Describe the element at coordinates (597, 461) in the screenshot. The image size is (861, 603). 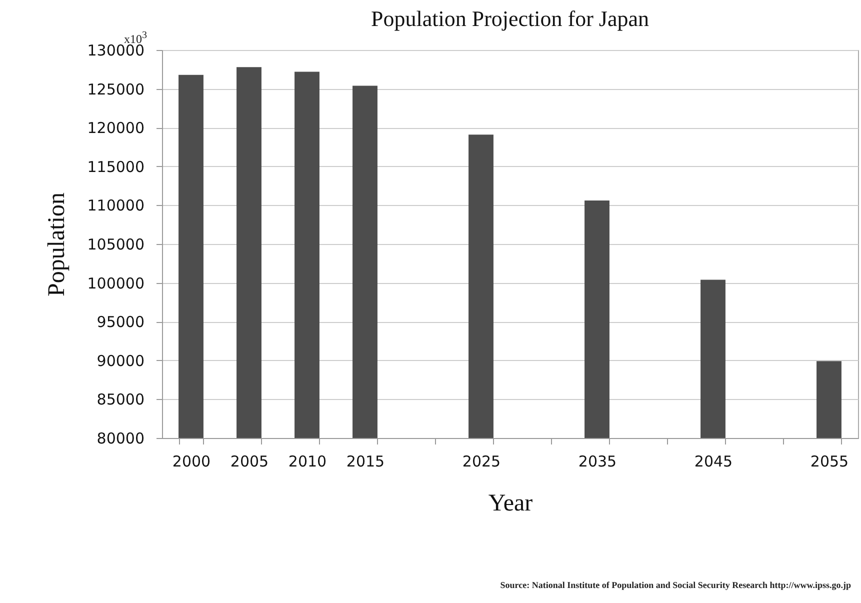
I see `x-tick-label: 2035` at that location.